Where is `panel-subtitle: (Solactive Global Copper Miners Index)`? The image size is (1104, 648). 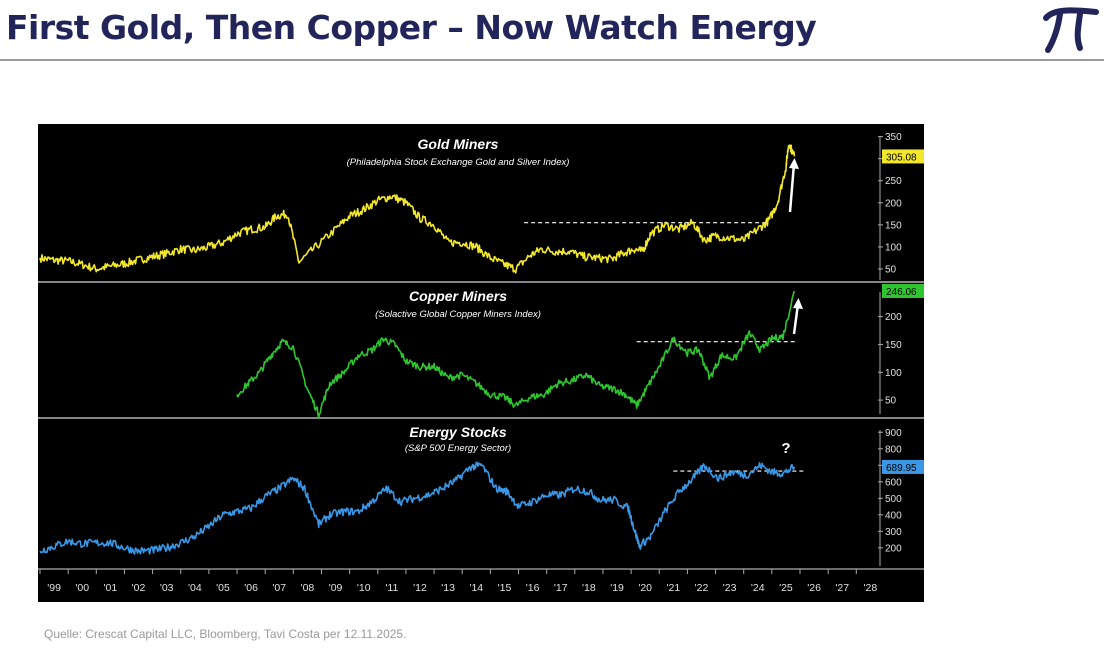 panel-subtitle: (Solactive Global Copper Miners Index) is located at coordinates (458, 314).